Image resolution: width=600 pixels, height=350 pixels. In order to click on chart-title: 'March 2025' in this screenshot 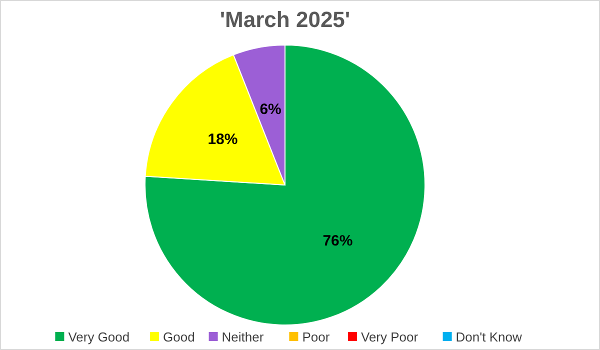, I will do `click(285, 19)`.